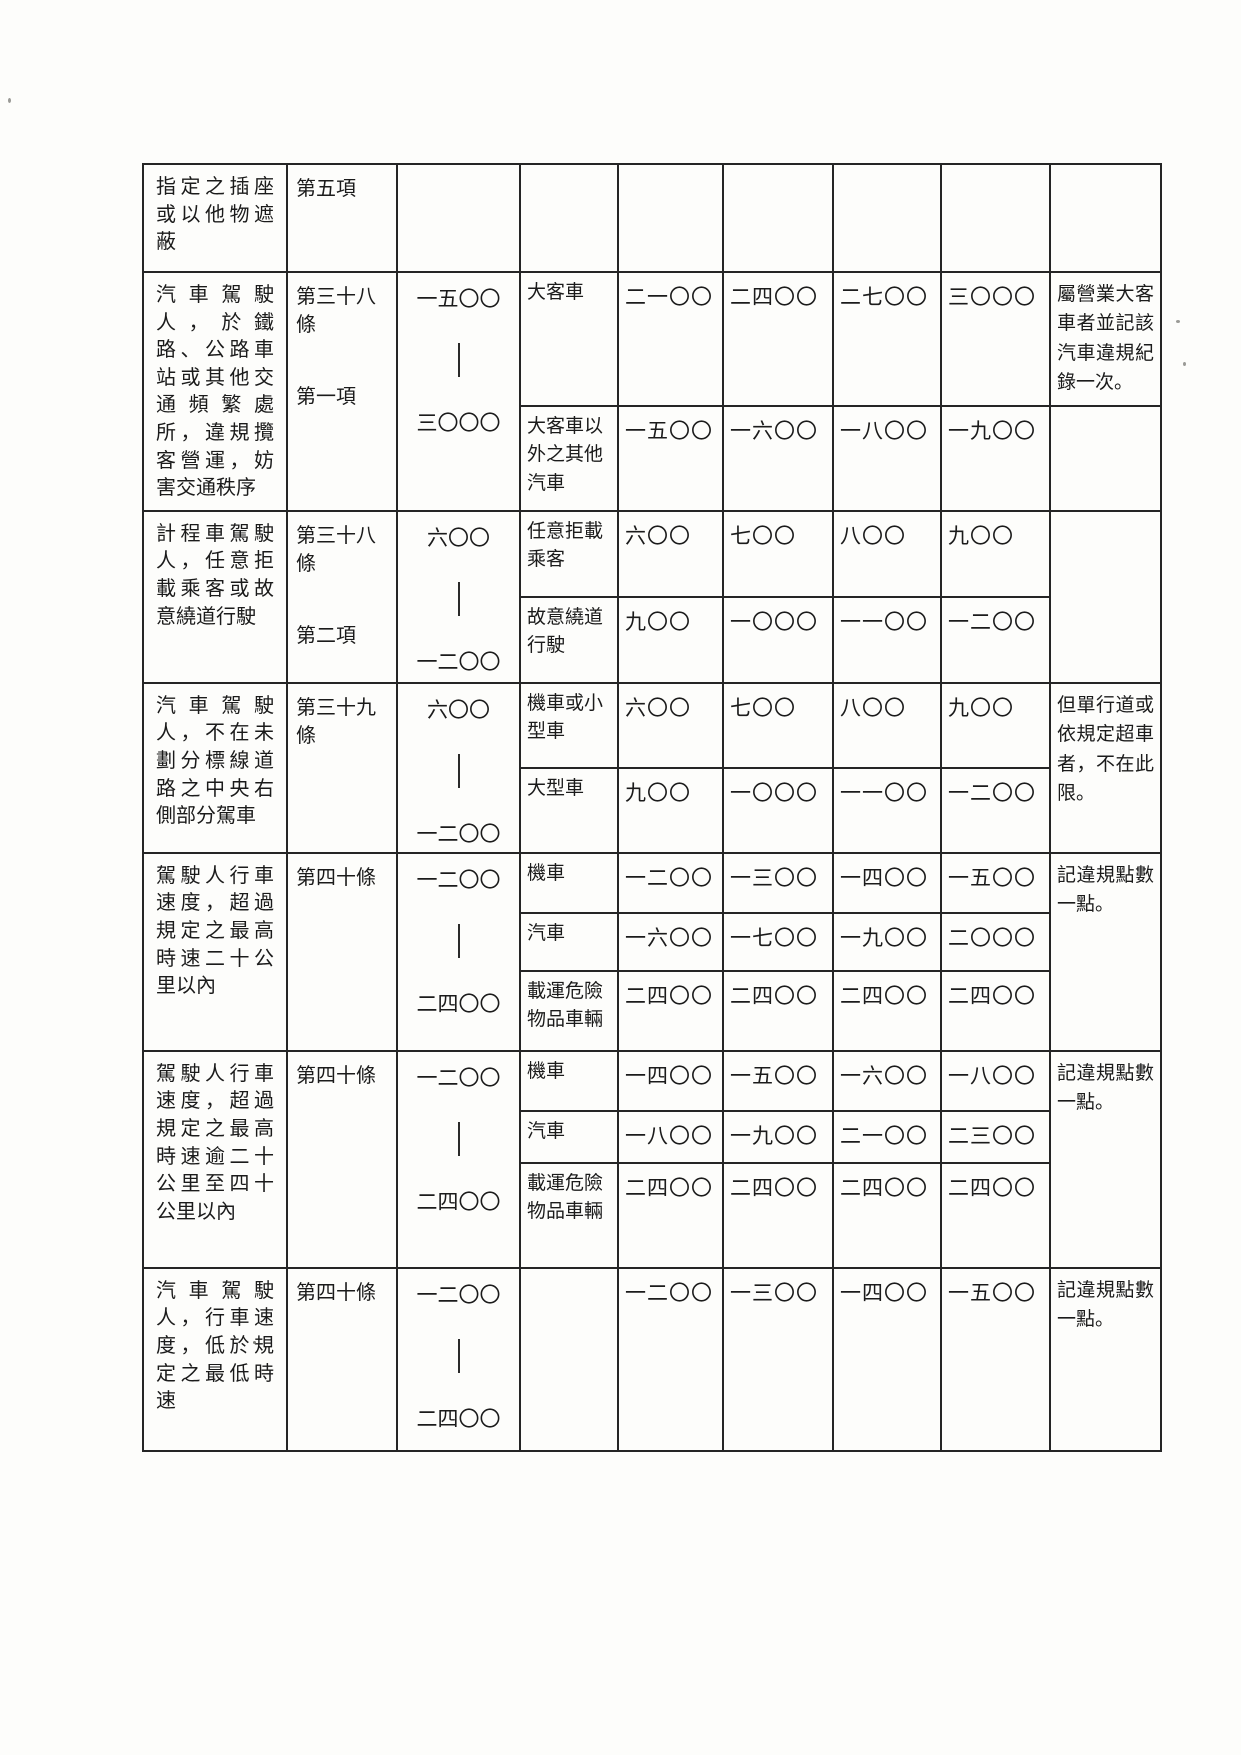  What do you see at coordinates (995, 1136) in the screenshot?
I see `fine-cell: 二三〇〇` at bounding box center [995, 1136].